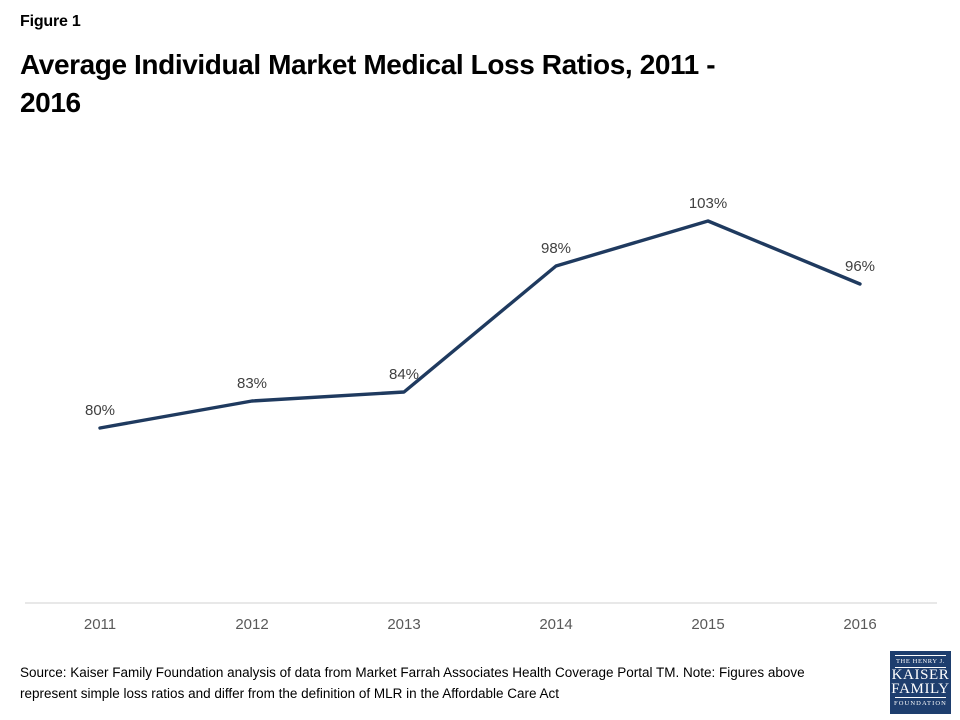 The width and height of the screenshot is (960, 720). What do you see at coordinates (920, 688) in the screenshot?
I see `logo-family-text: FAMILY` at bounding box center [920, 688].